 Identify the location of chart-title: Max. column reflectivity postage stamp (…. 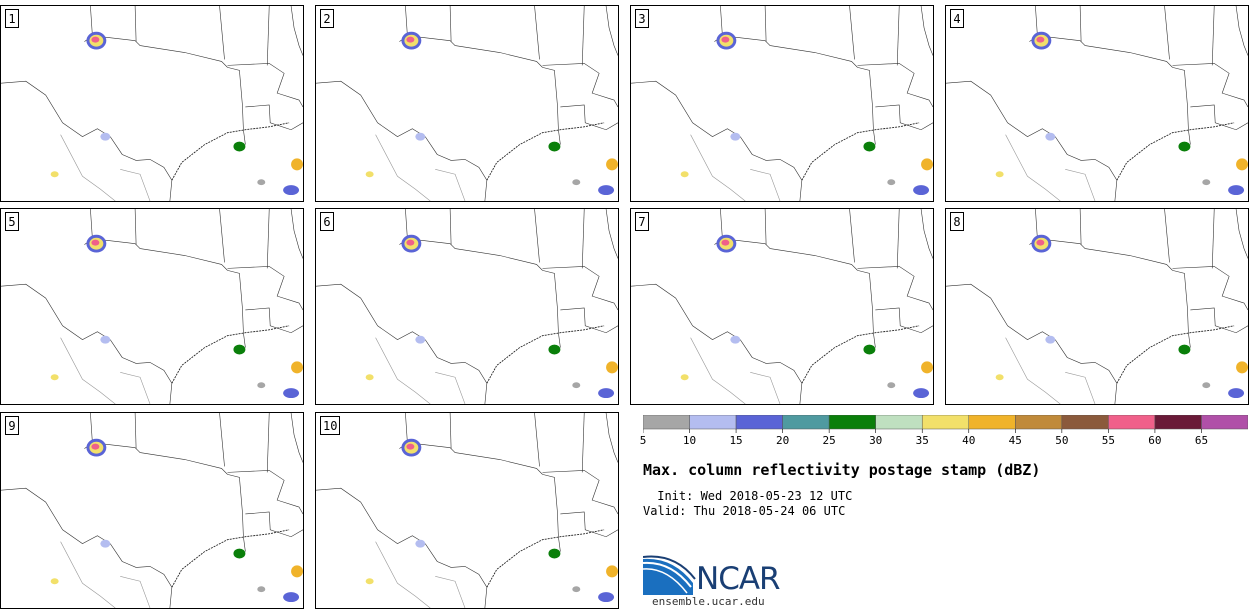
(842, 470).